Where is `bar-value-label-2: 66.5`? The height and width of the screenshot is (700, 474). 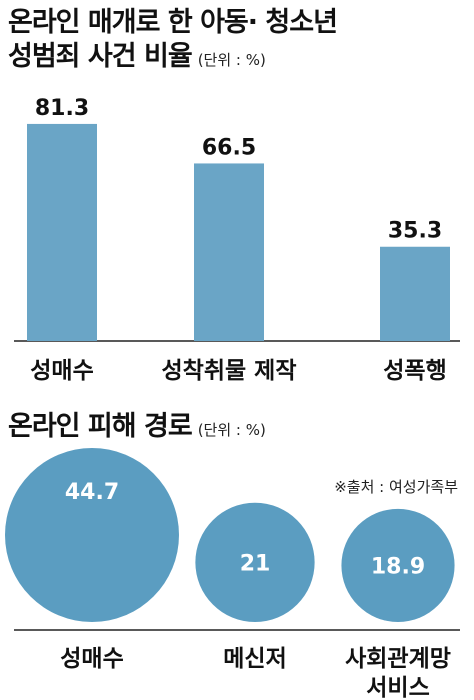 bar-value-label-2: 66.5 is located at coordinates (229, 147).